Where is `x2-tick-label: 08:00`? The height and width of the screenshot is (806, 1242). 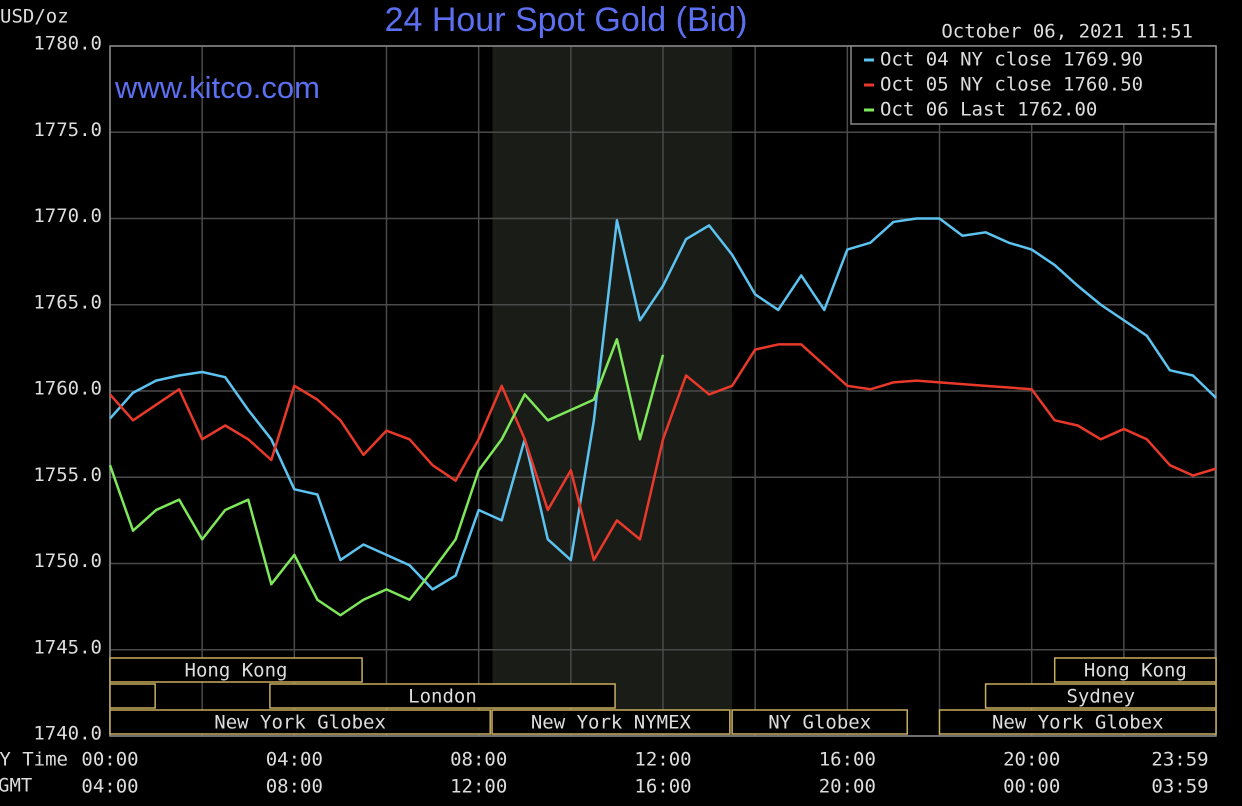
x2-tick-label: 08:00 is located at coordinates (294, 787).